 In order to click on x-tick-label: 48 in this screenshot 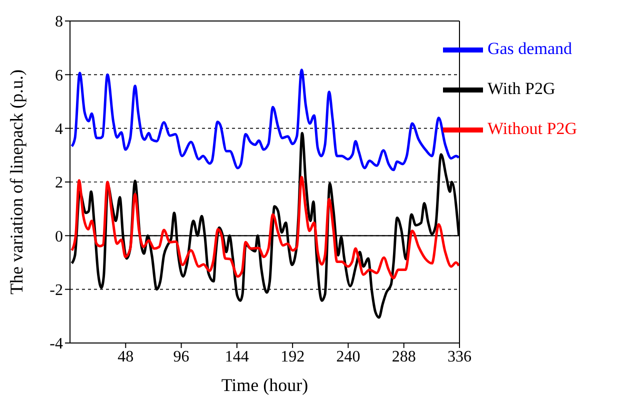, I will do `click(126, 357)`.